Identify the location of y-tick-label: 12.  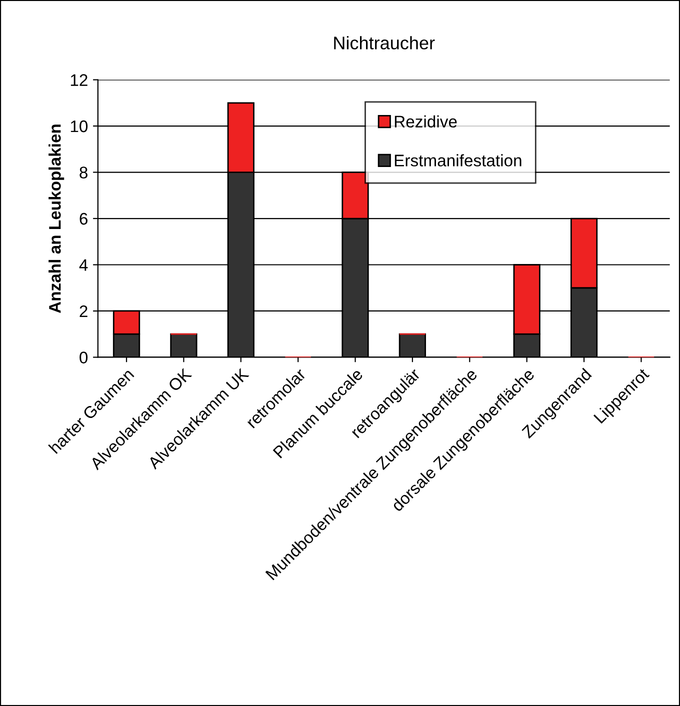
(79, 80).